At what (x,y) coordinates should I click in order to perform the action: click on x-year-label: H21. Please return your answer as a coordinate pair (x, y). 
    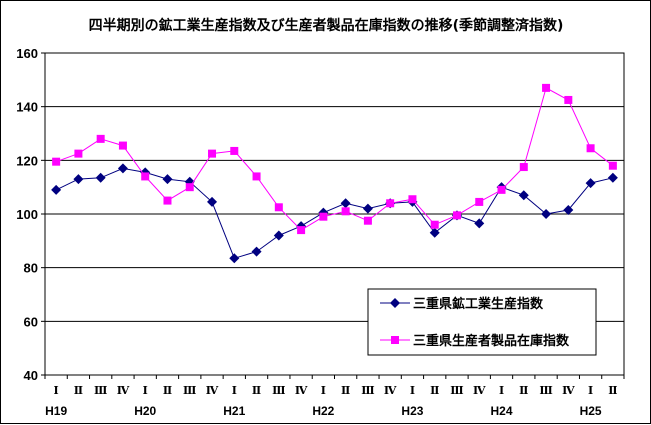
    Looking at the image, I should click on (234, 411).